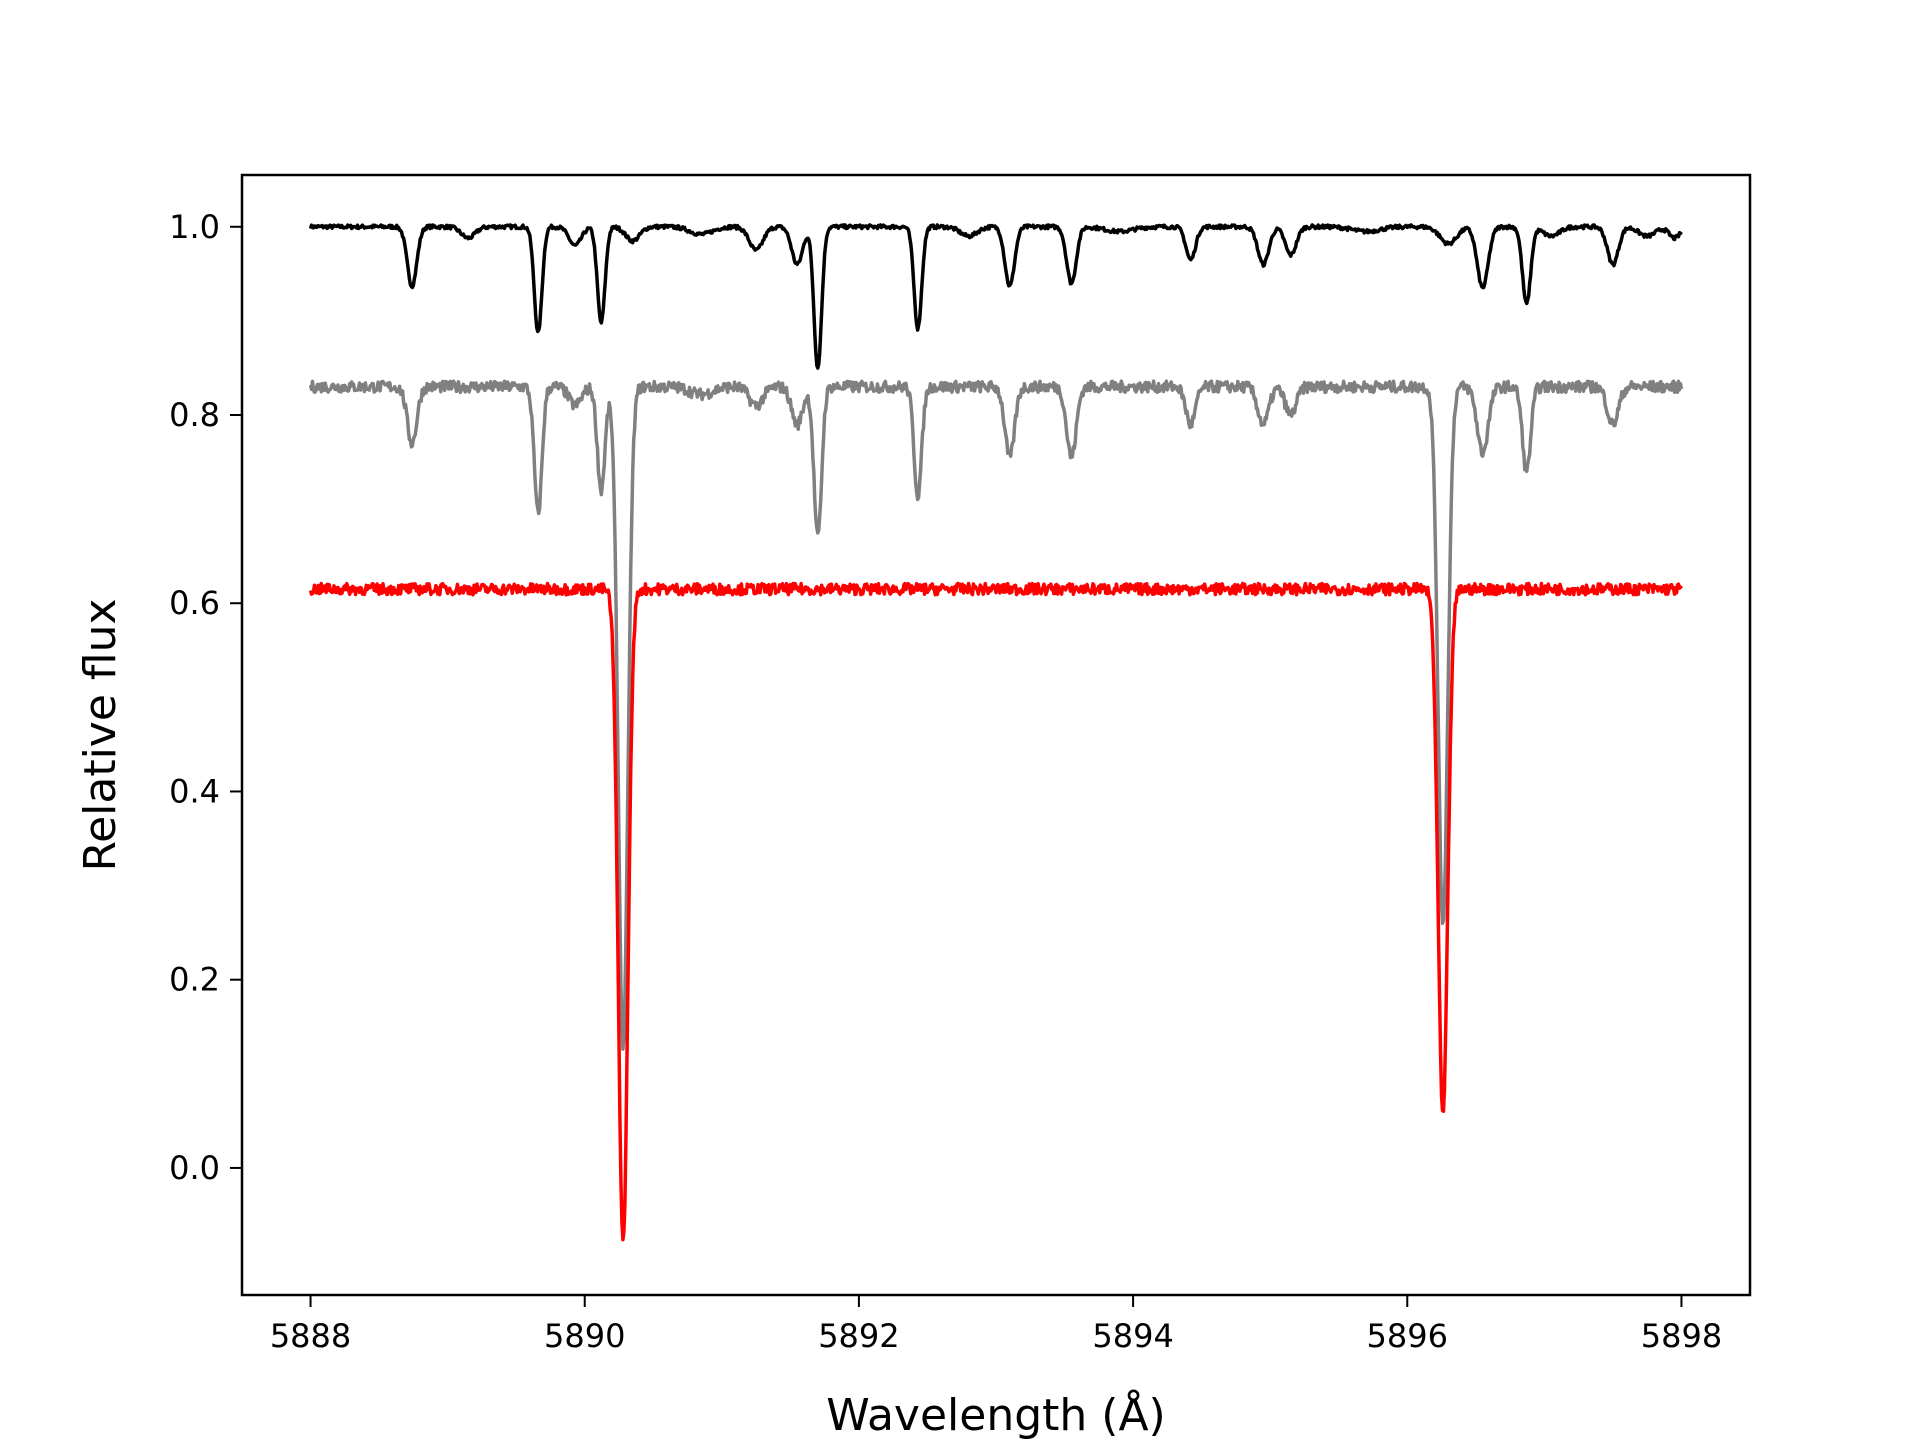 This screenshot has height=1440, width=1920. What do you see at coordinates (584, 1336) in the screenshot?
I see `x-tick-label: 5890` at bounding box center [584, 1336].